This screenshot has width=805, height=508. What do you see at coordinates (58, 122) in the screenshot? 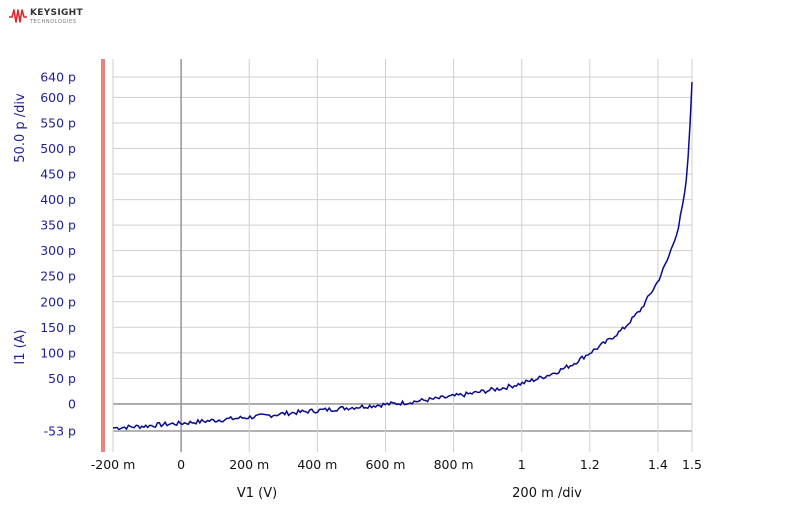
I see `y-tick-label: 550 p` at bounding box center [58, 122].